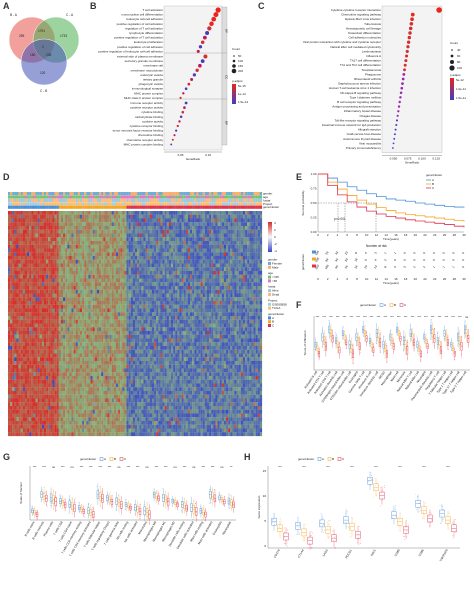 This screenshot has height=594, width=474. What do you see at coordinates (151, 75) in the screenshot?
I see `term-label: endocytic vesicle` at bounding box center [151, 75].